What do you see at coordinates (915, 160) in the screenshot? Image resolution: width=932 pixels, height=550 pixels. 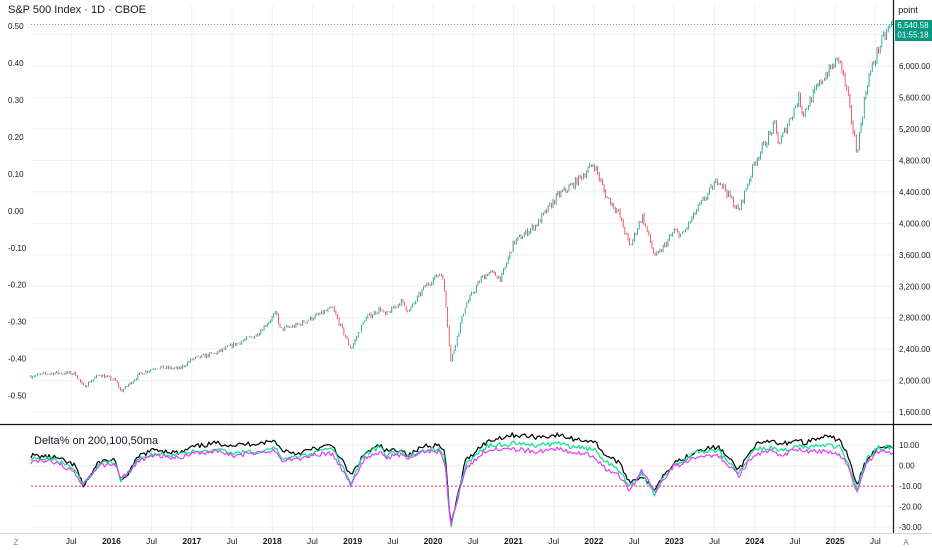 I see `right-axis-tick: 4,800.00` at bounding box center [915, 160].